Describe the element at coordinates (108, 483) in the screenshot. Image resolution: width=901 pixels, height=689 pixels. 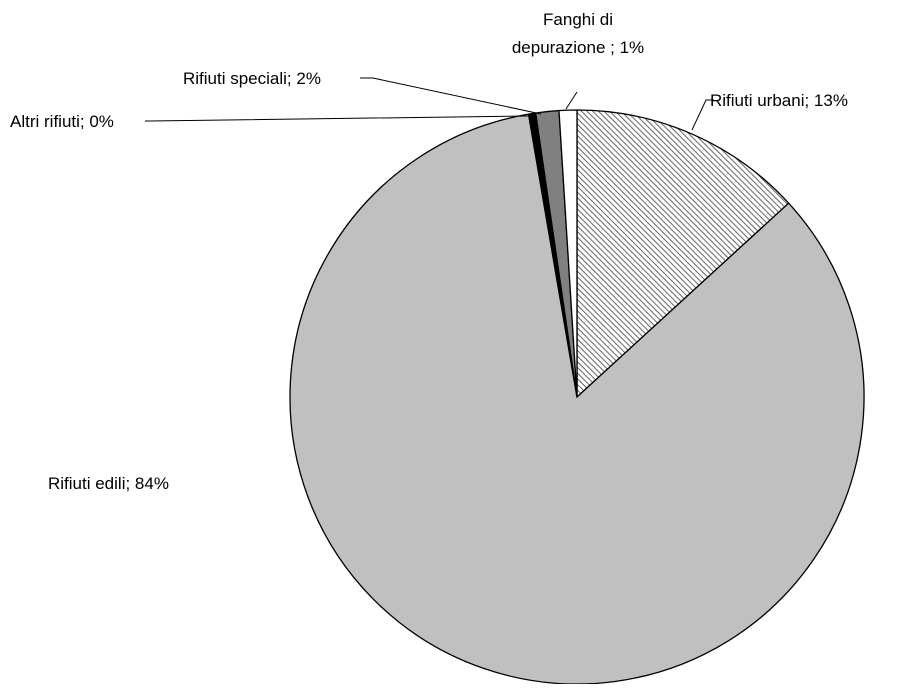
I see `label-rifiuti-edili: Rifiuti edili; 84%` at that location.